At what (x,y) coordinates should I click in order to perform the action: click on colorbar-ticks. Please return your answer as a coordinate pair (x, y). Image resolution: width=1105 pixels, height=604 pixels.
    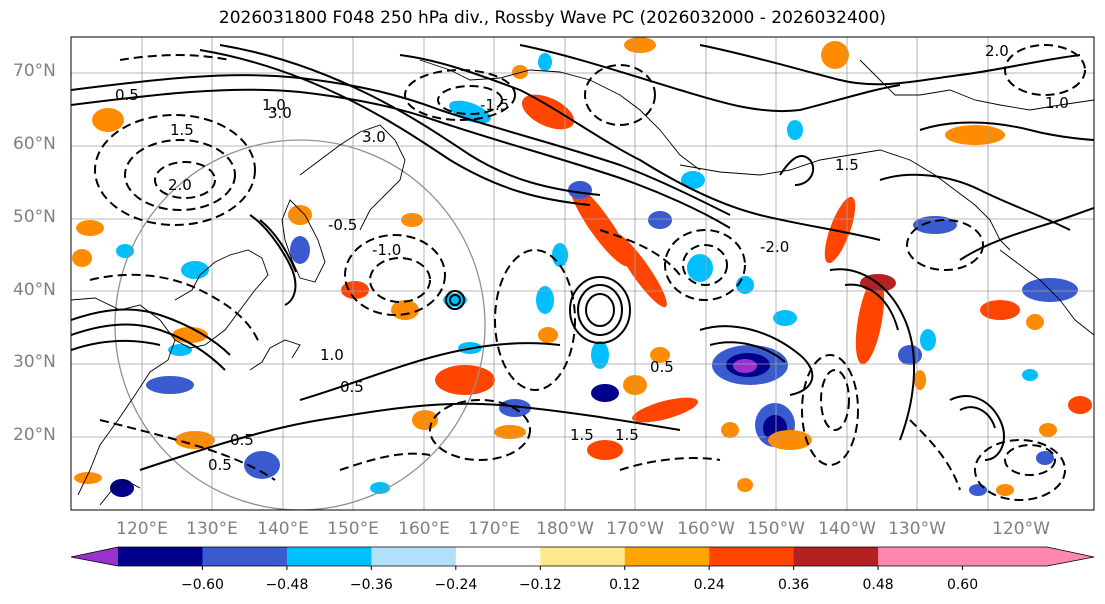
    Looking at the image, I should click on (582, 568).